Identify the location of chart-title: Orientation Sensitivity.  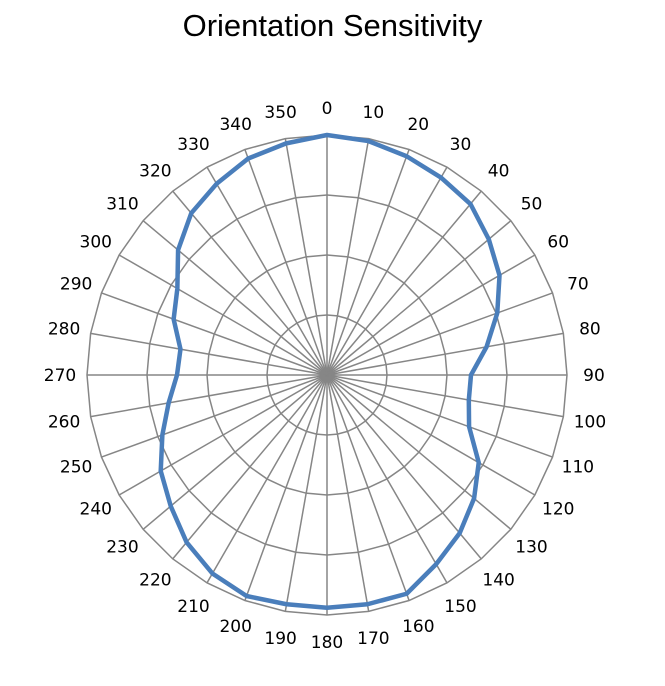
(332, 25).